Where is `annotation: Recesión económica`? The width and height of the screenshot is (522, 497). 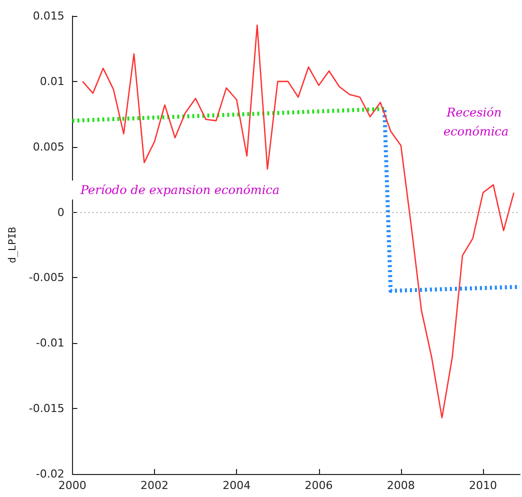
annotation: Recesión económica is located at coordinates (476, 122).